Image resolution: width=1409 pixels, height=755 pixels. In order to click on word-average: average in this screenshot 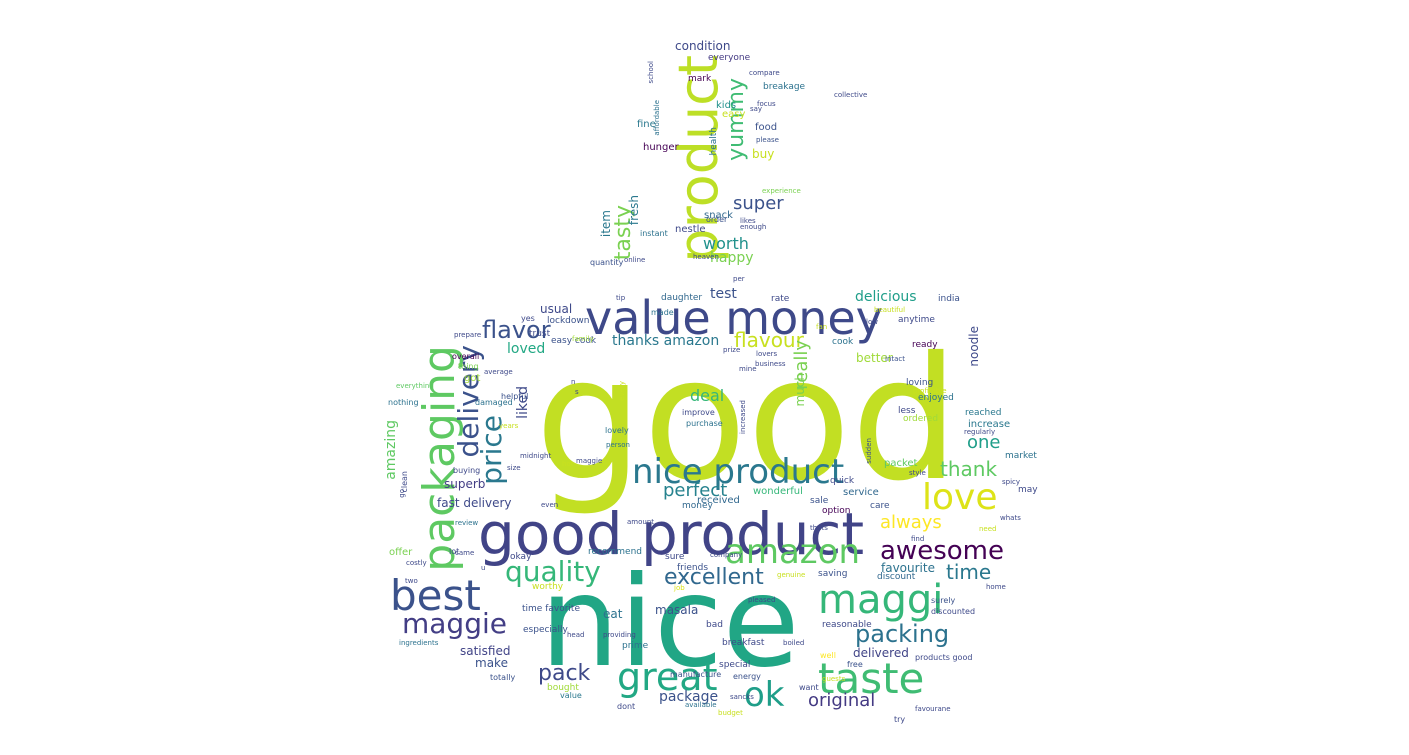, I will do `click(498, 372)`.